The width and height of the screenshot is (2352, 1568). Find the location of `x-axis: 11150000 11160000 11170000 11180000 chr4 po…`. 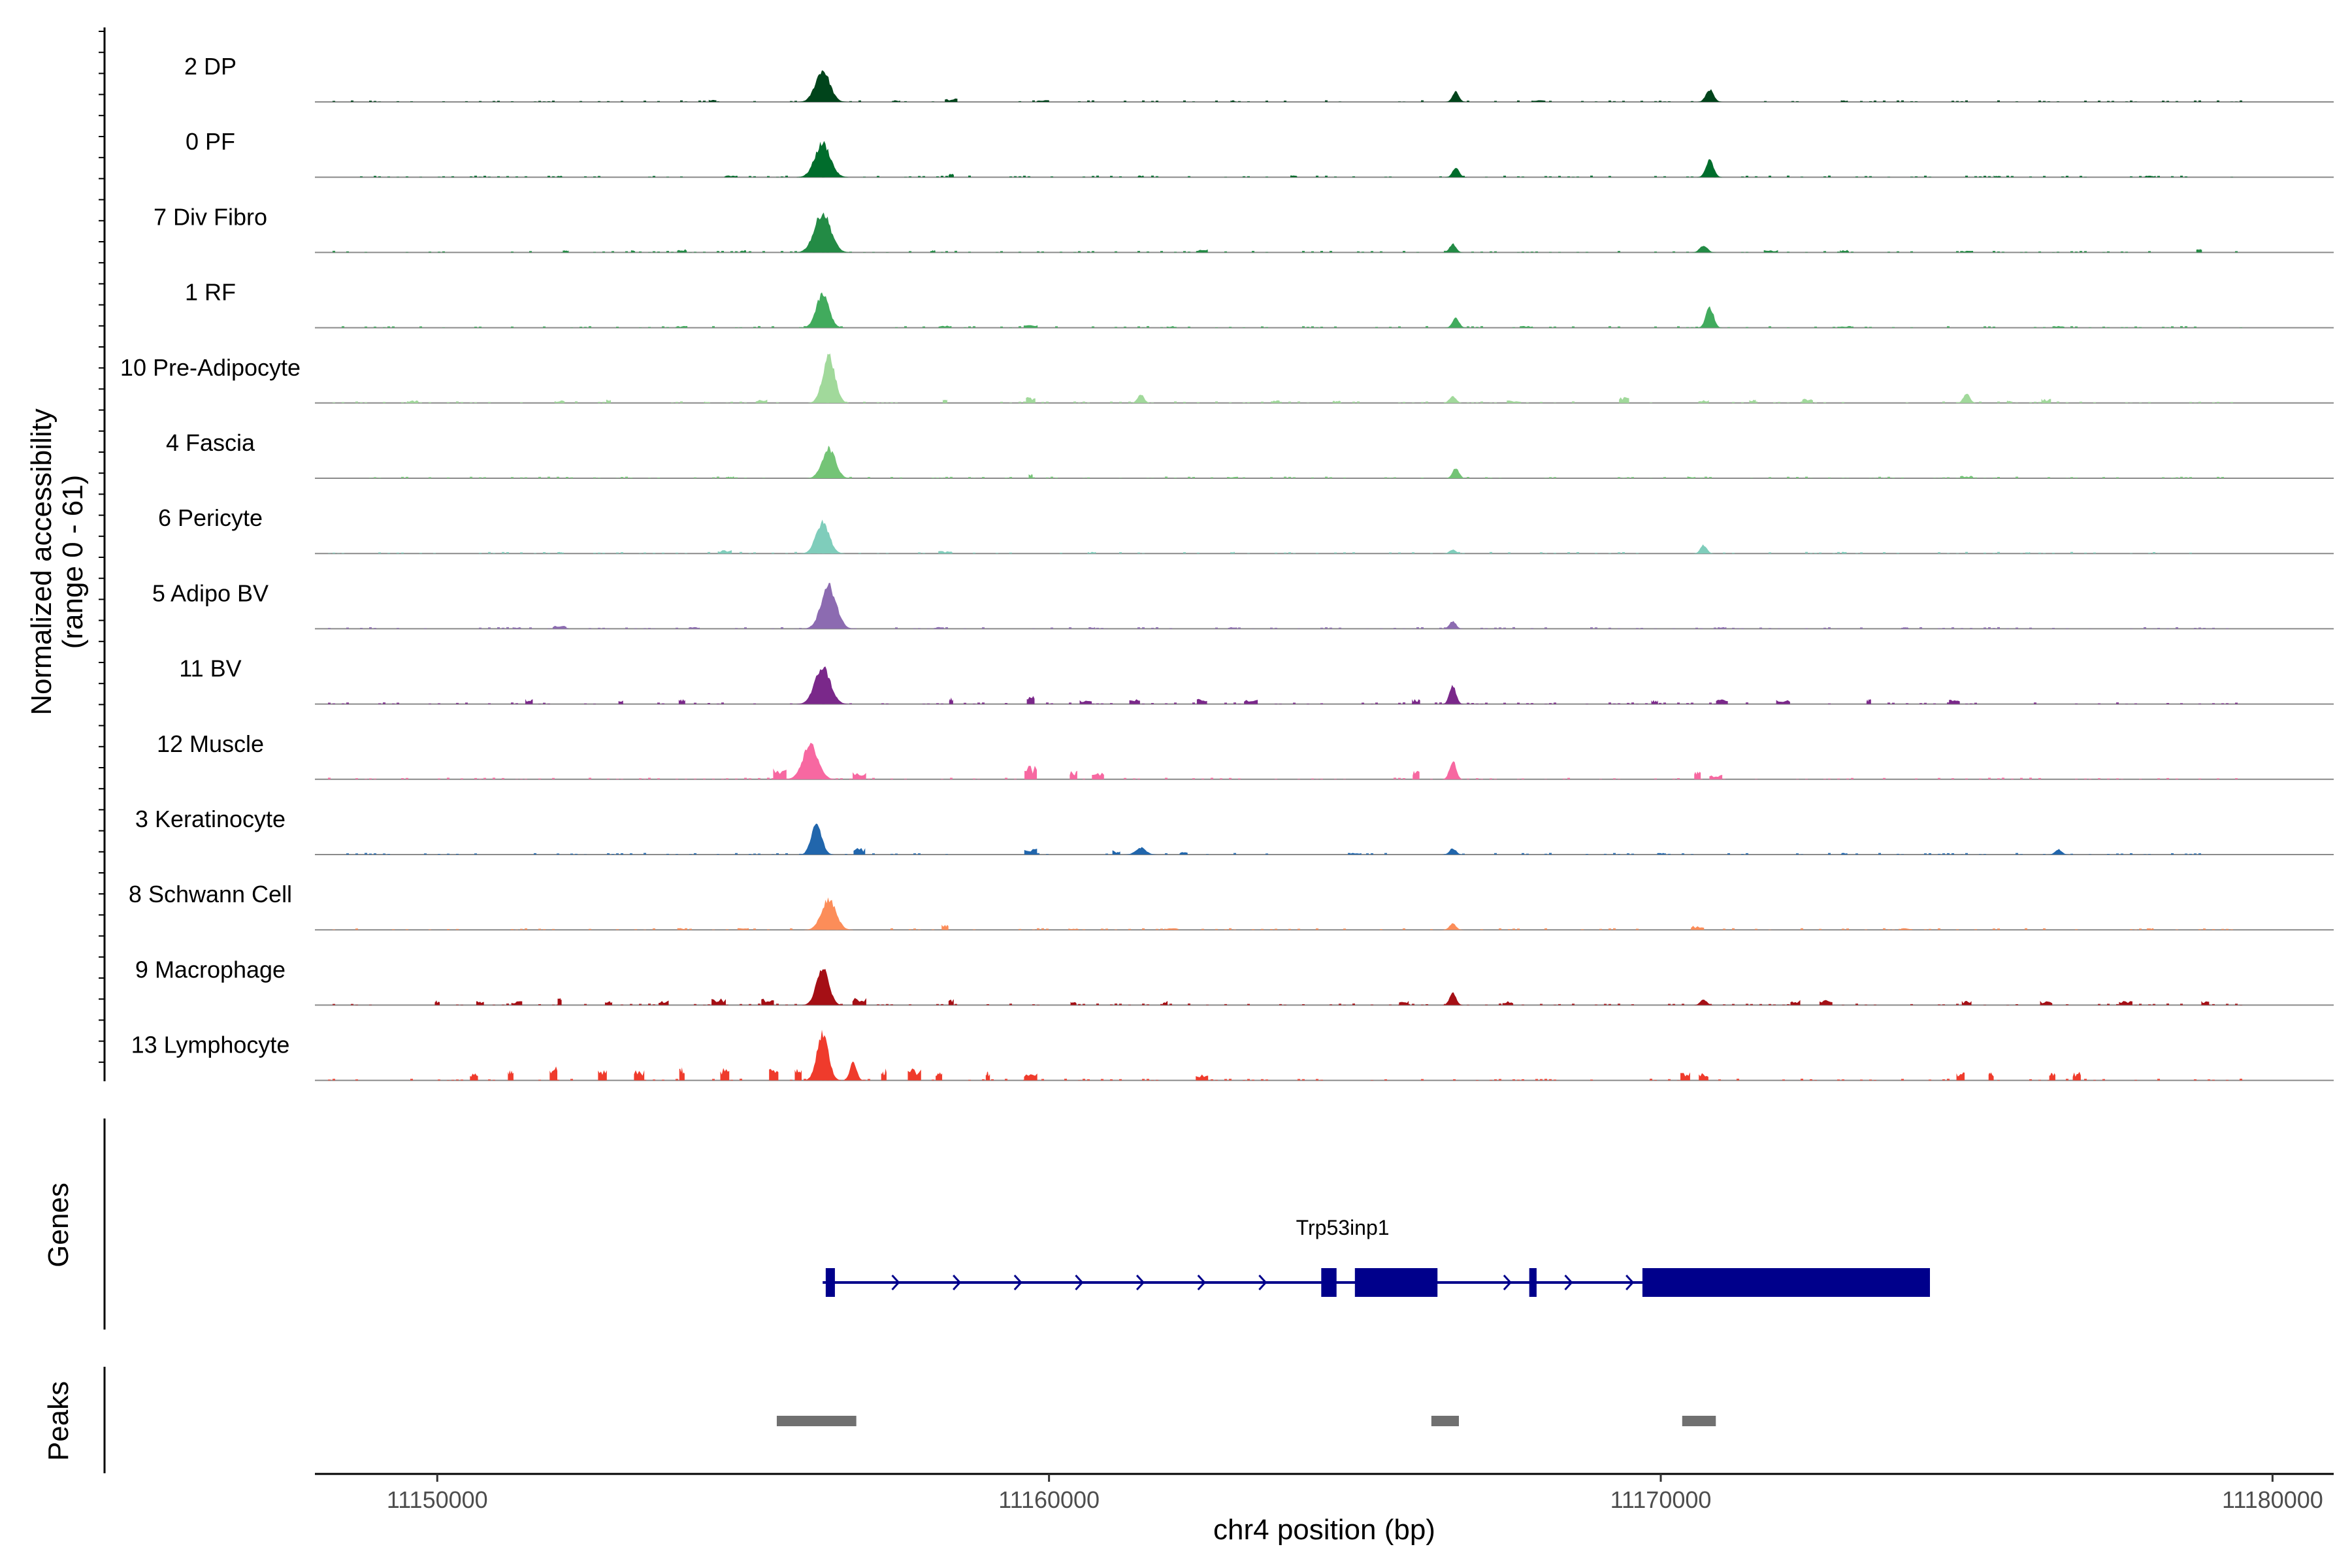

x-axis: 11150000 11160000 11170000 11180000 chr4 po… is located at coordinates (1324, 1509).